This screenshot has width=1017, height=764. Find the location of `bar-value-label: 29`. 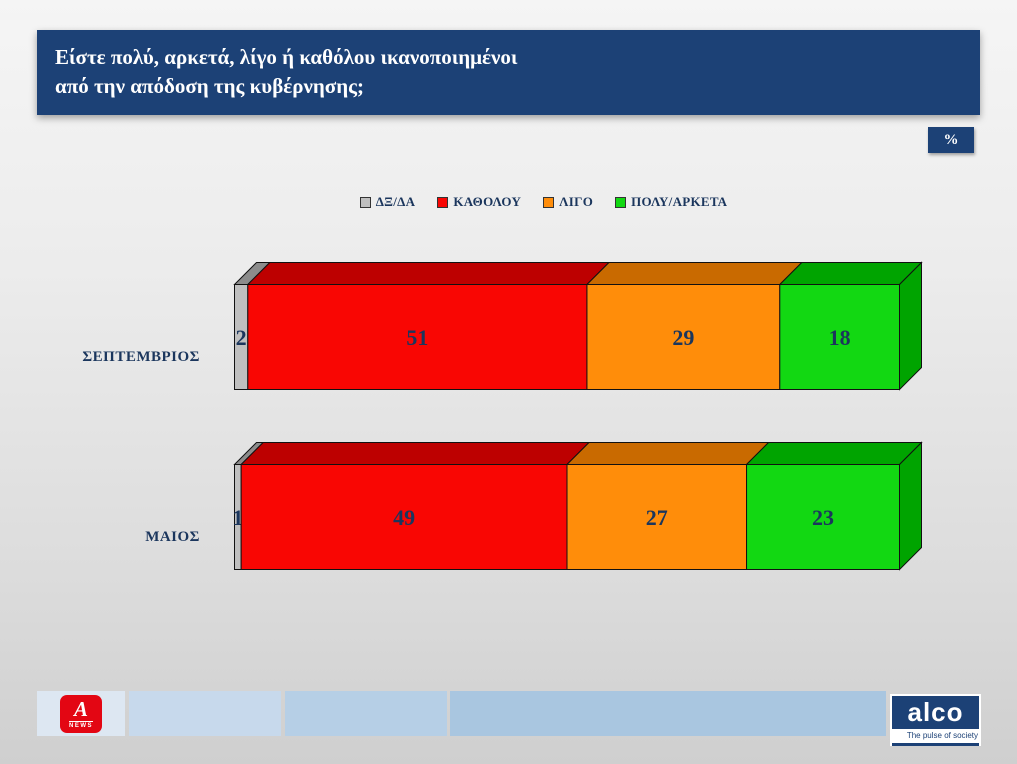

bar-value-label: 29 is located at coordinates (683, 337).